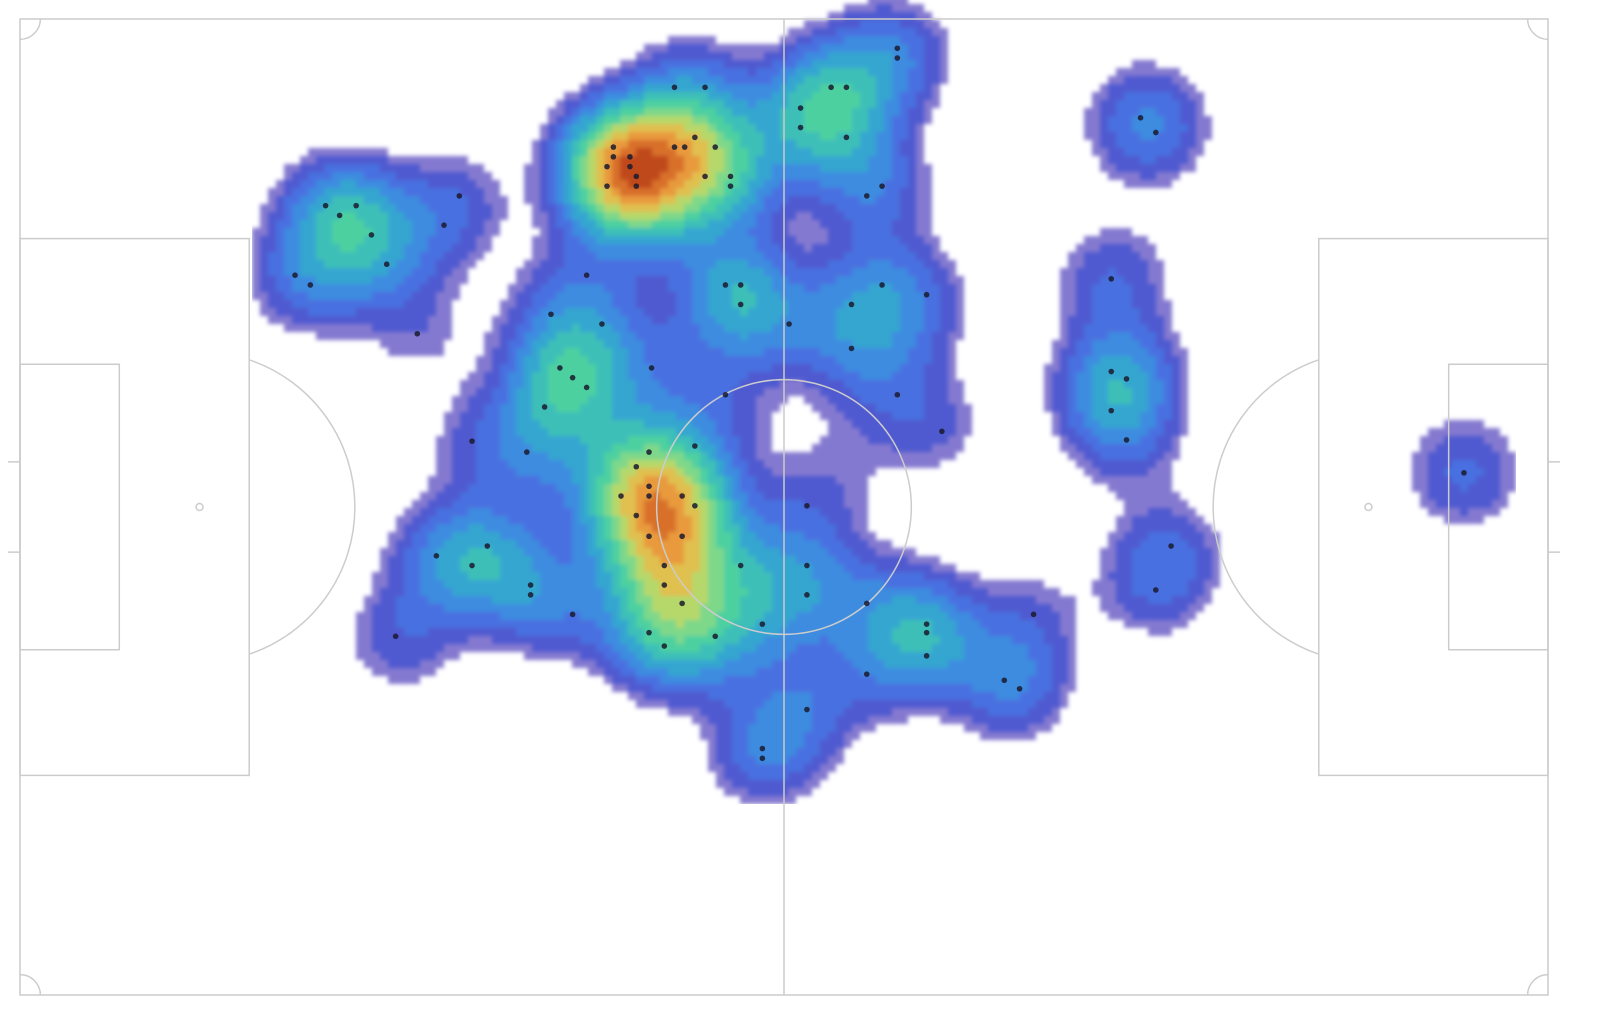 Image resolution: width=1600 pixels, height=1036 pixels. I want to click on centre-circle, so click(784, 507).